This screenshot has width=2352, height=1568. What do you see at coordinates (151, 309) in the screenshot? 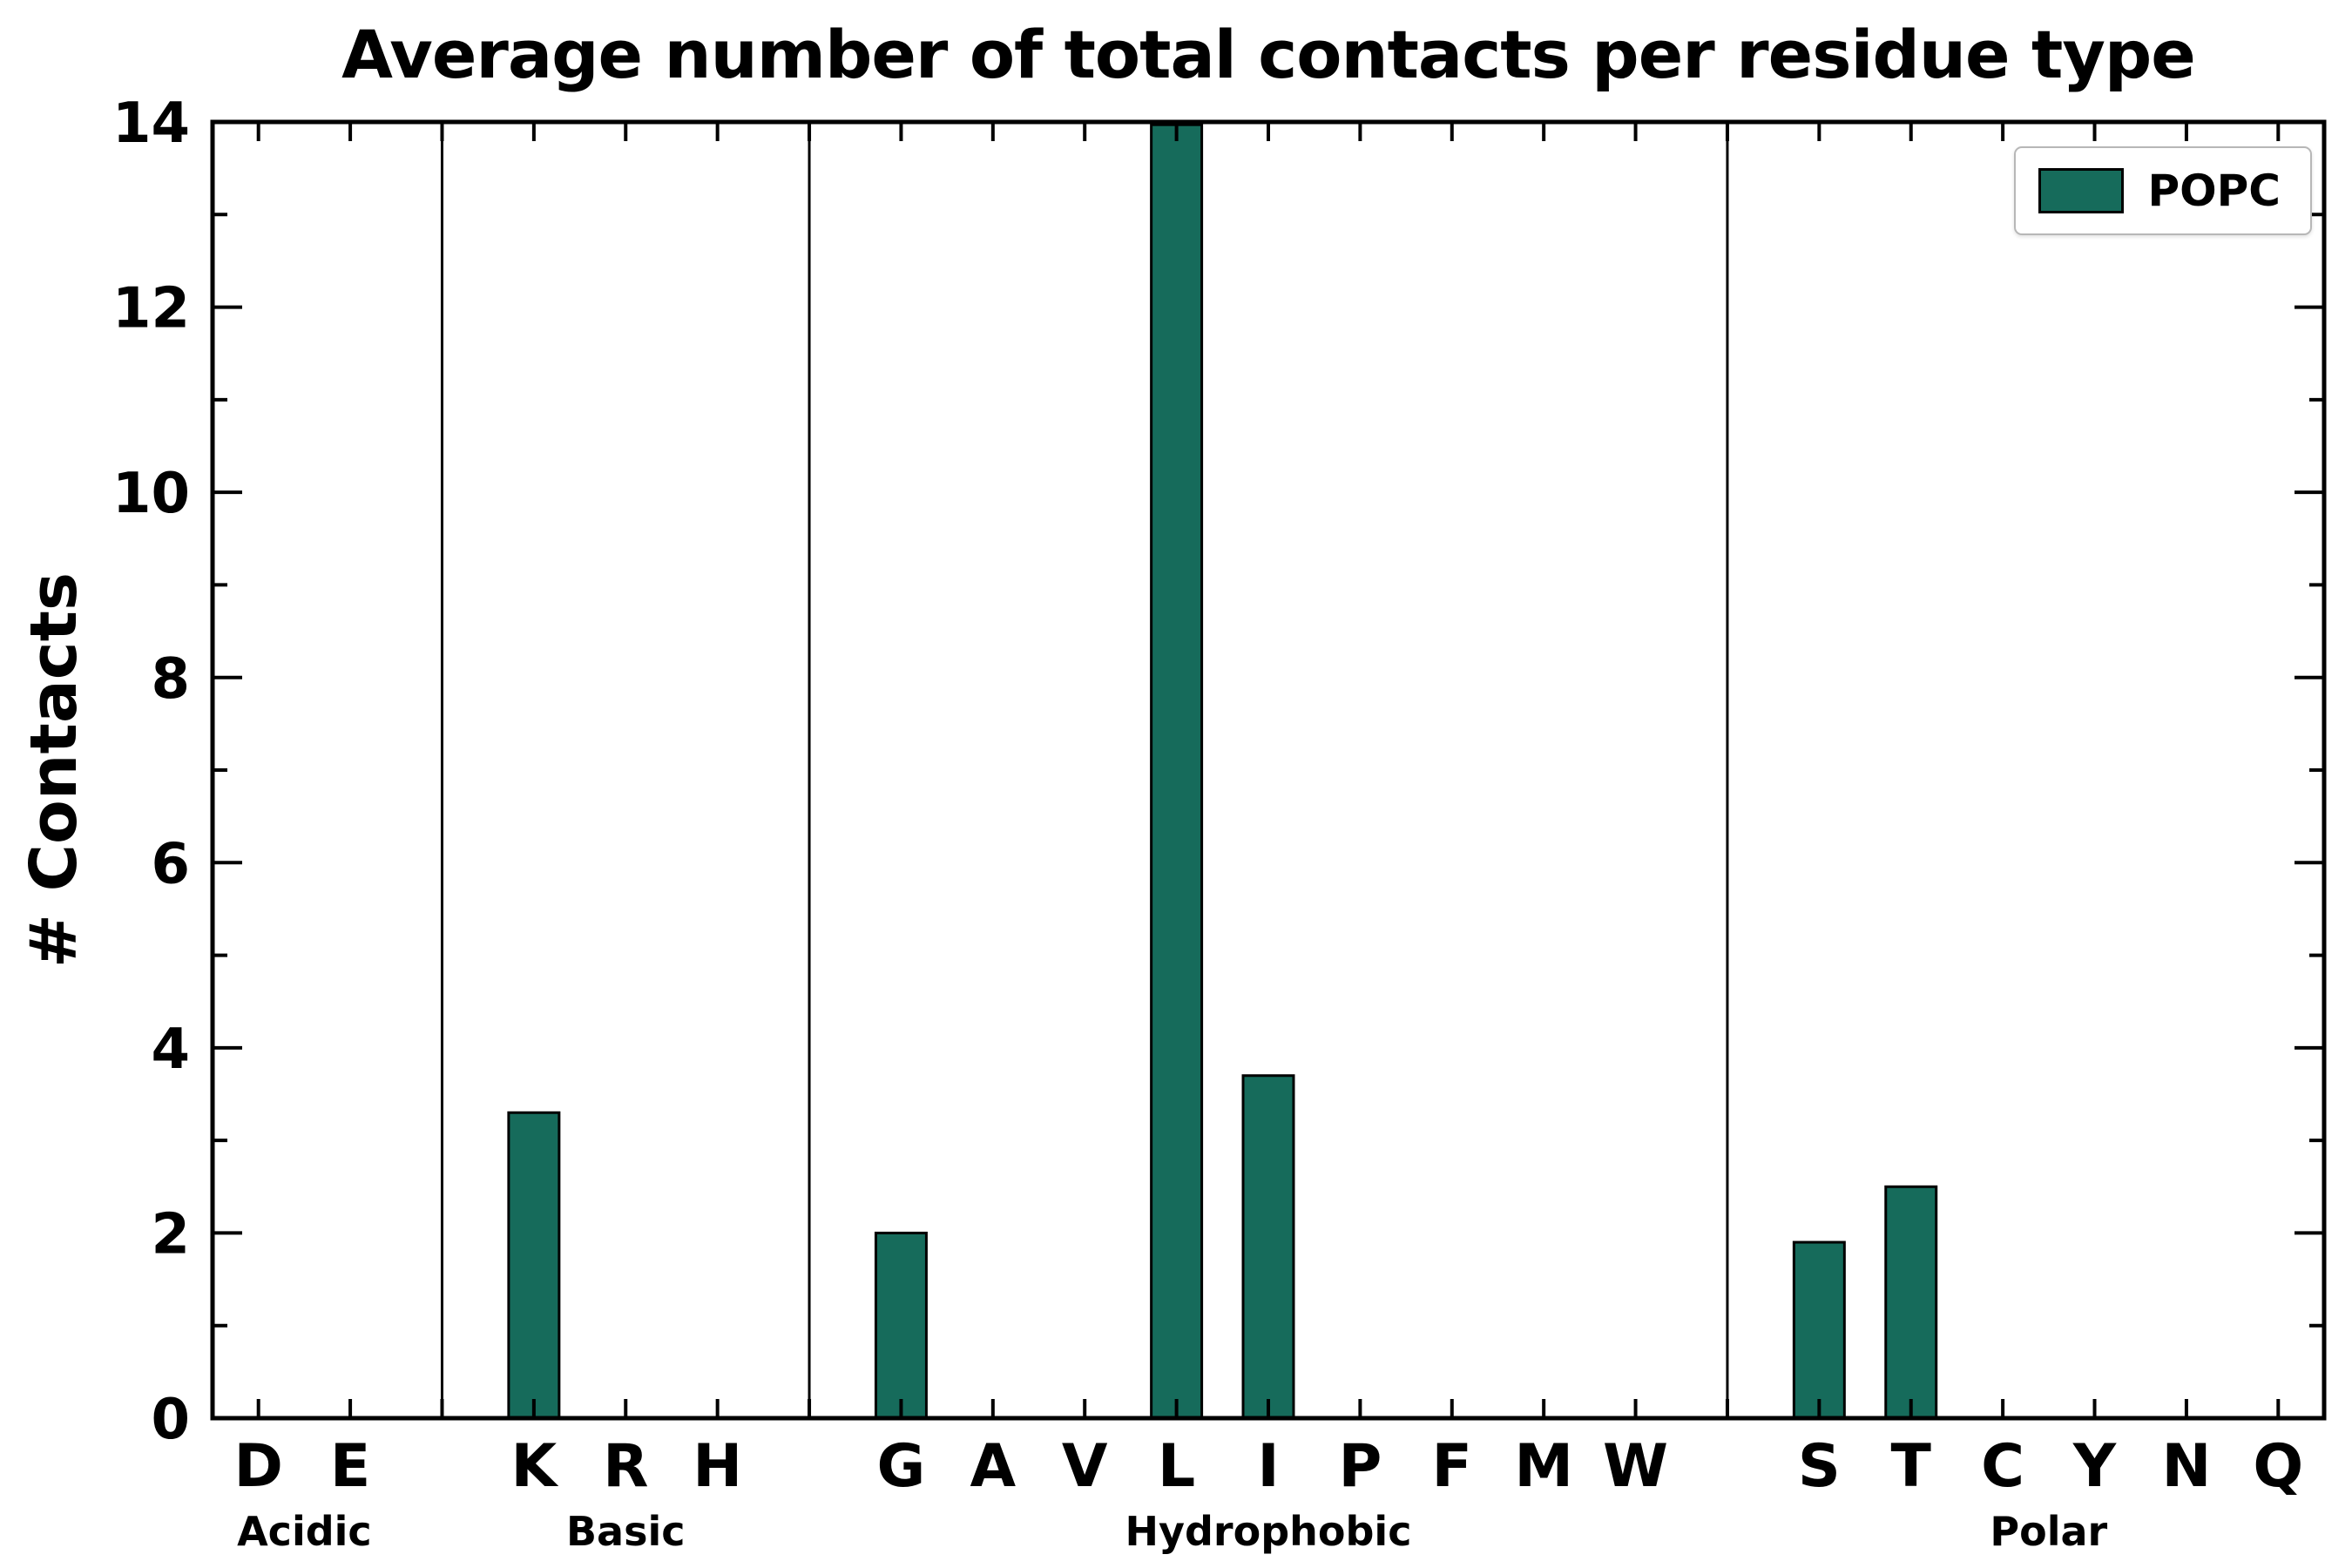
I see `svg-text: 12` at bounding box center [151, 309].